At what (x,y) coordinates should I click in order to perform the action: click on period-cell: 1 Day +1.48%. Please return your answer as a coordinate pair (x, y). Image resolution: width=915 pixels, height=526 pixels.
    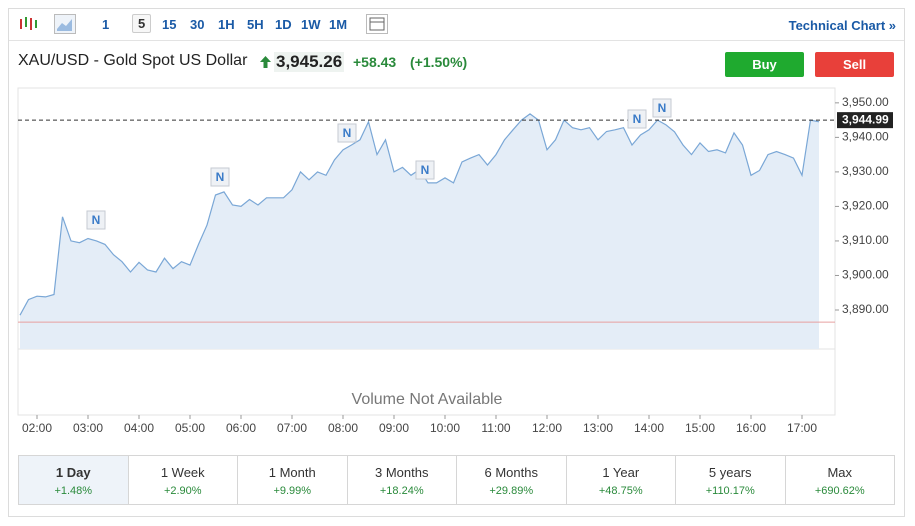
    Looking at the image, I should click on (73, 480).